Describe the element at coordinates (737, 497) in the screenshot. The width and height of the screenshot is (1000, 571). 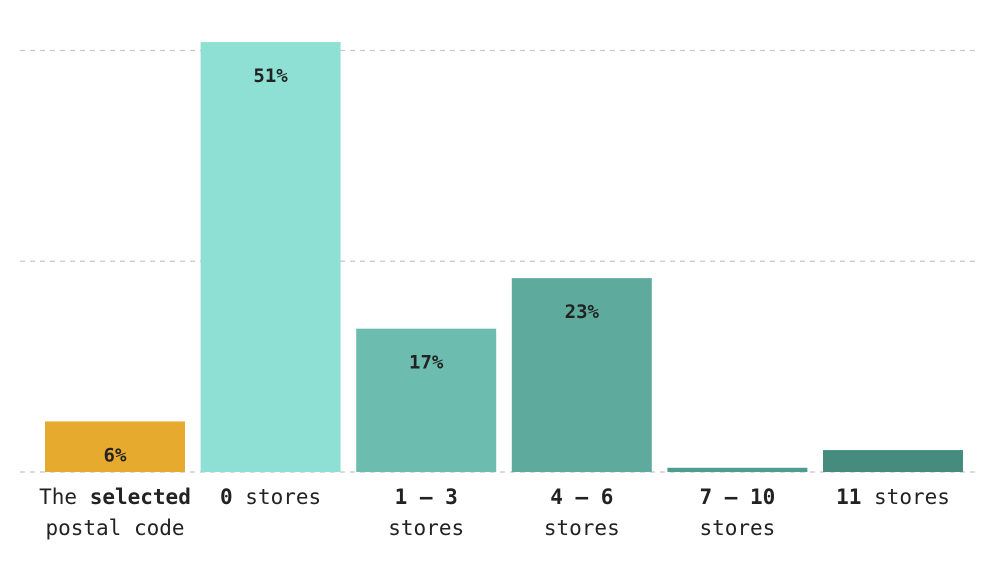
I see `x-tick-label-4-line-0: 7 – 10` at that location.